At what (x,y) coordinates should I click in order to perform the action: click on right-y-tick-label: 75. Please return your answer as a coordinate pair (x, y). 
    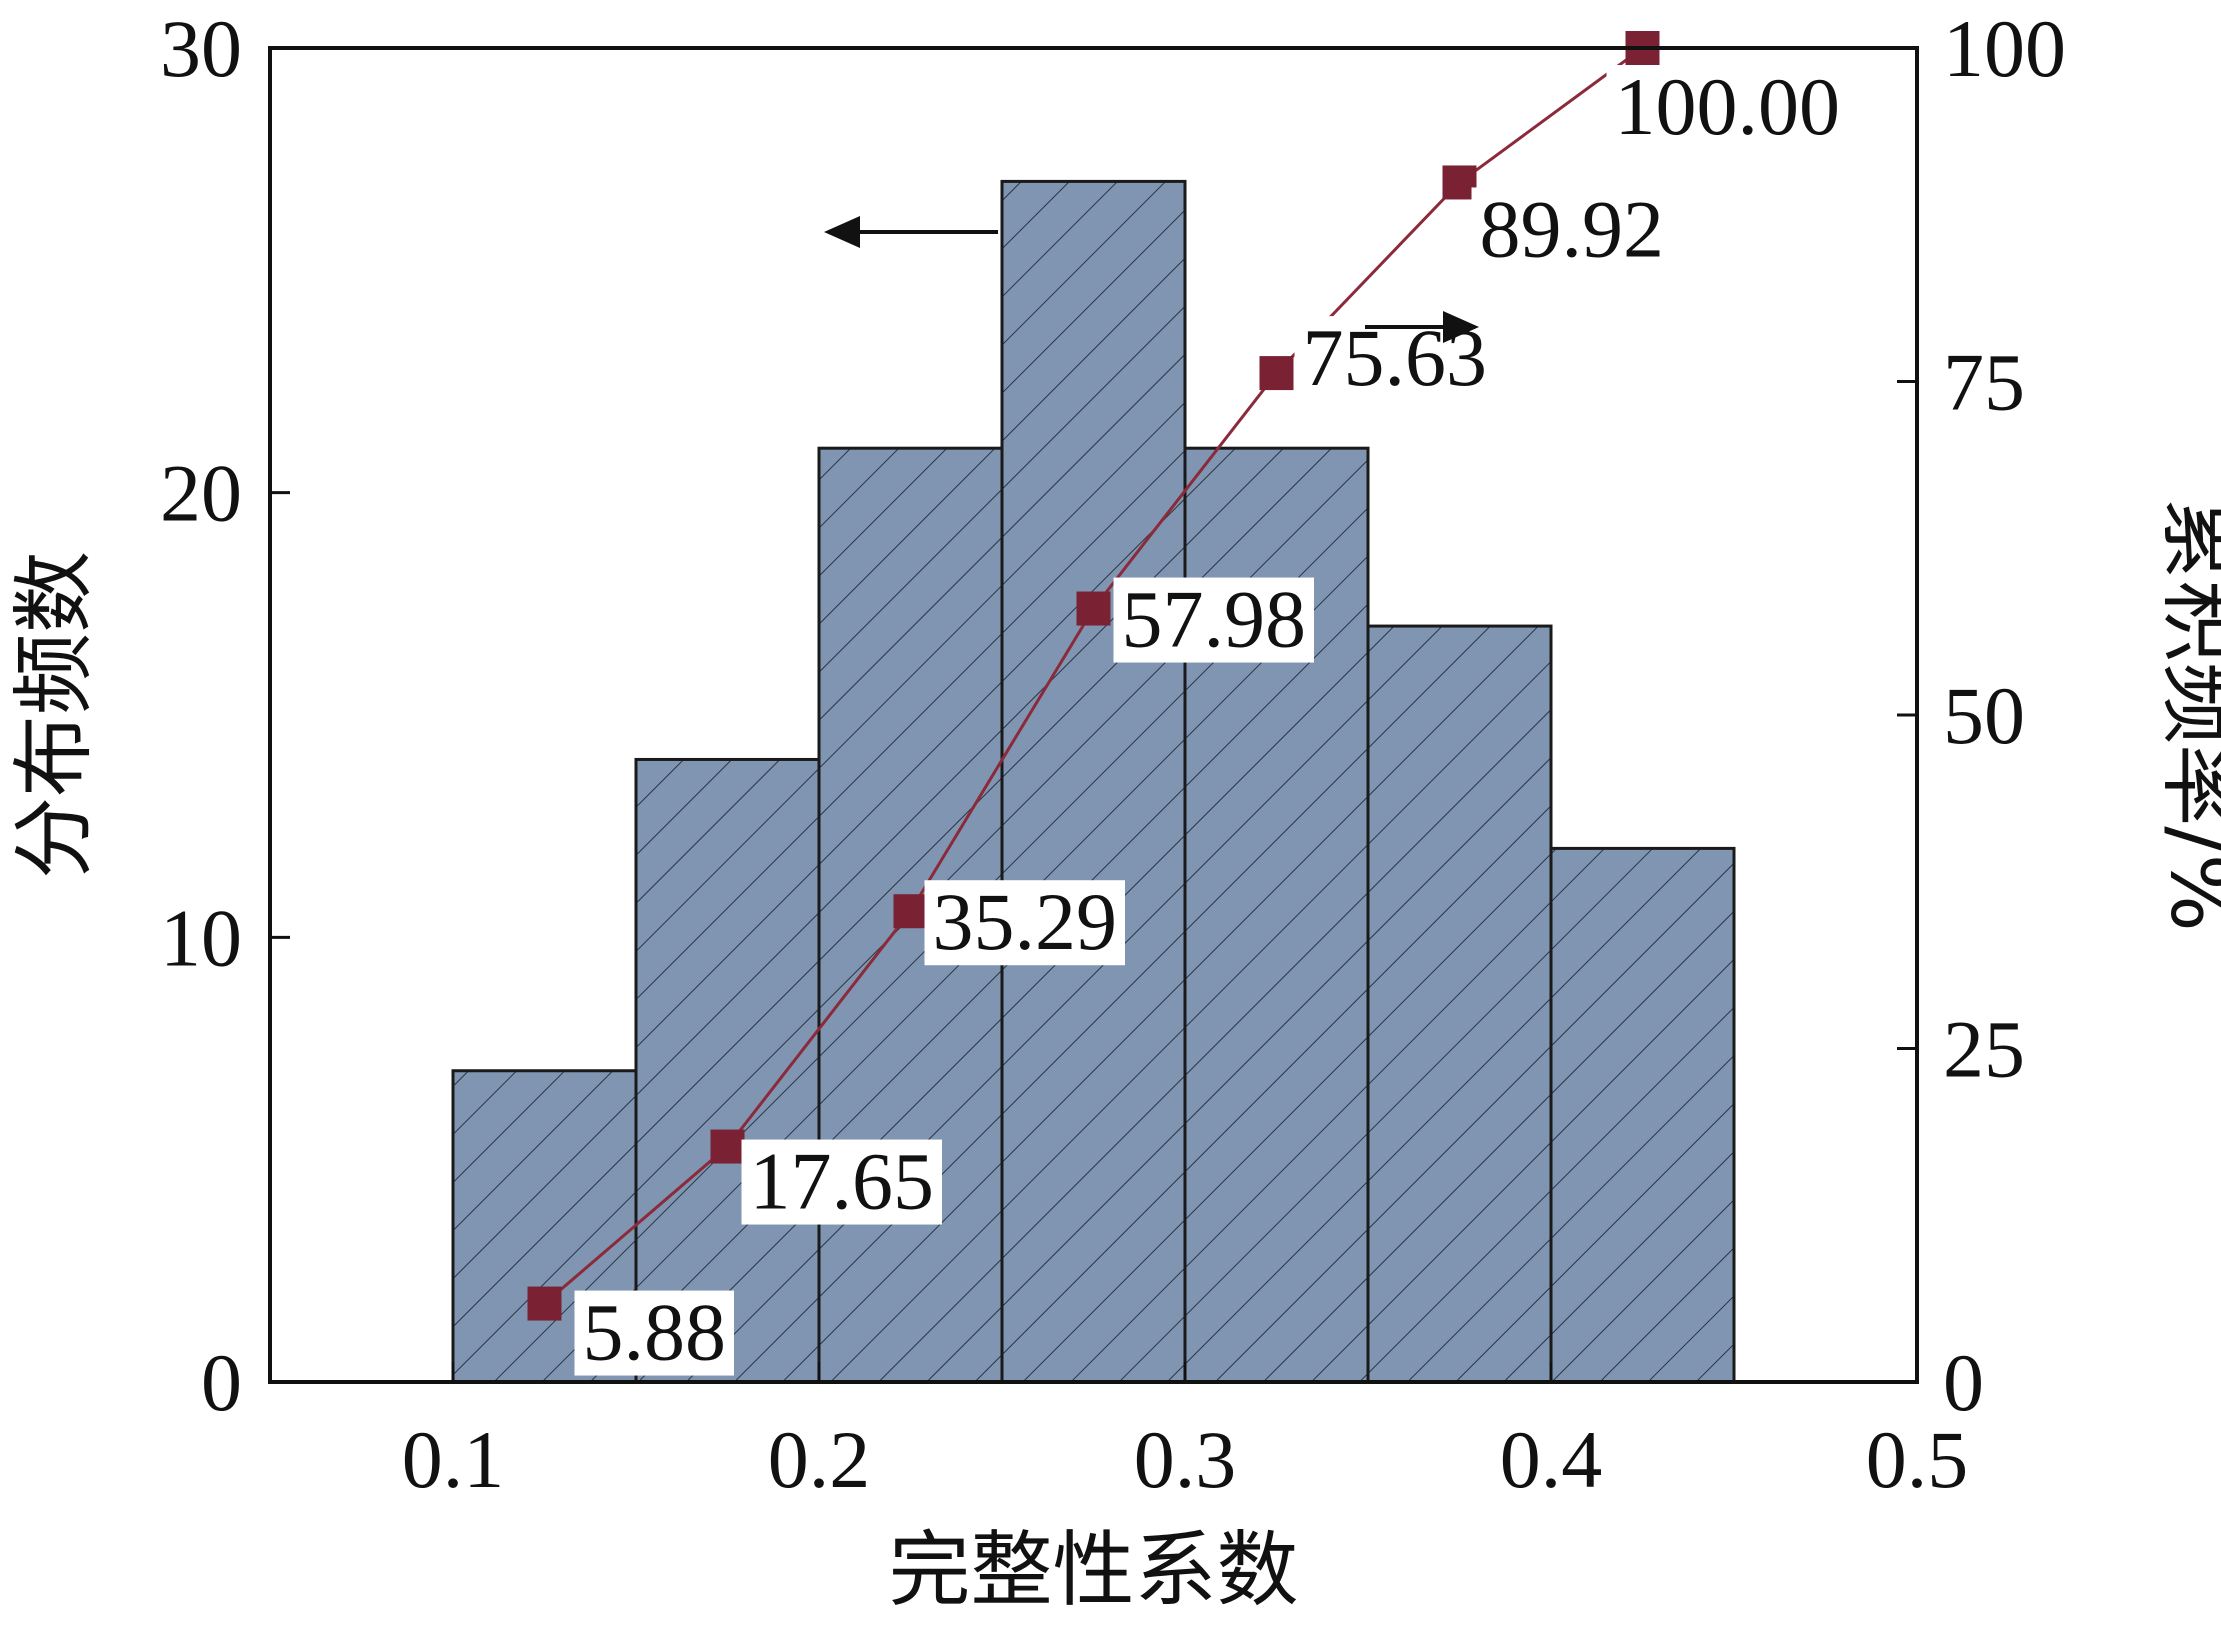
    Looking at the image, I should click on (1984, 382).